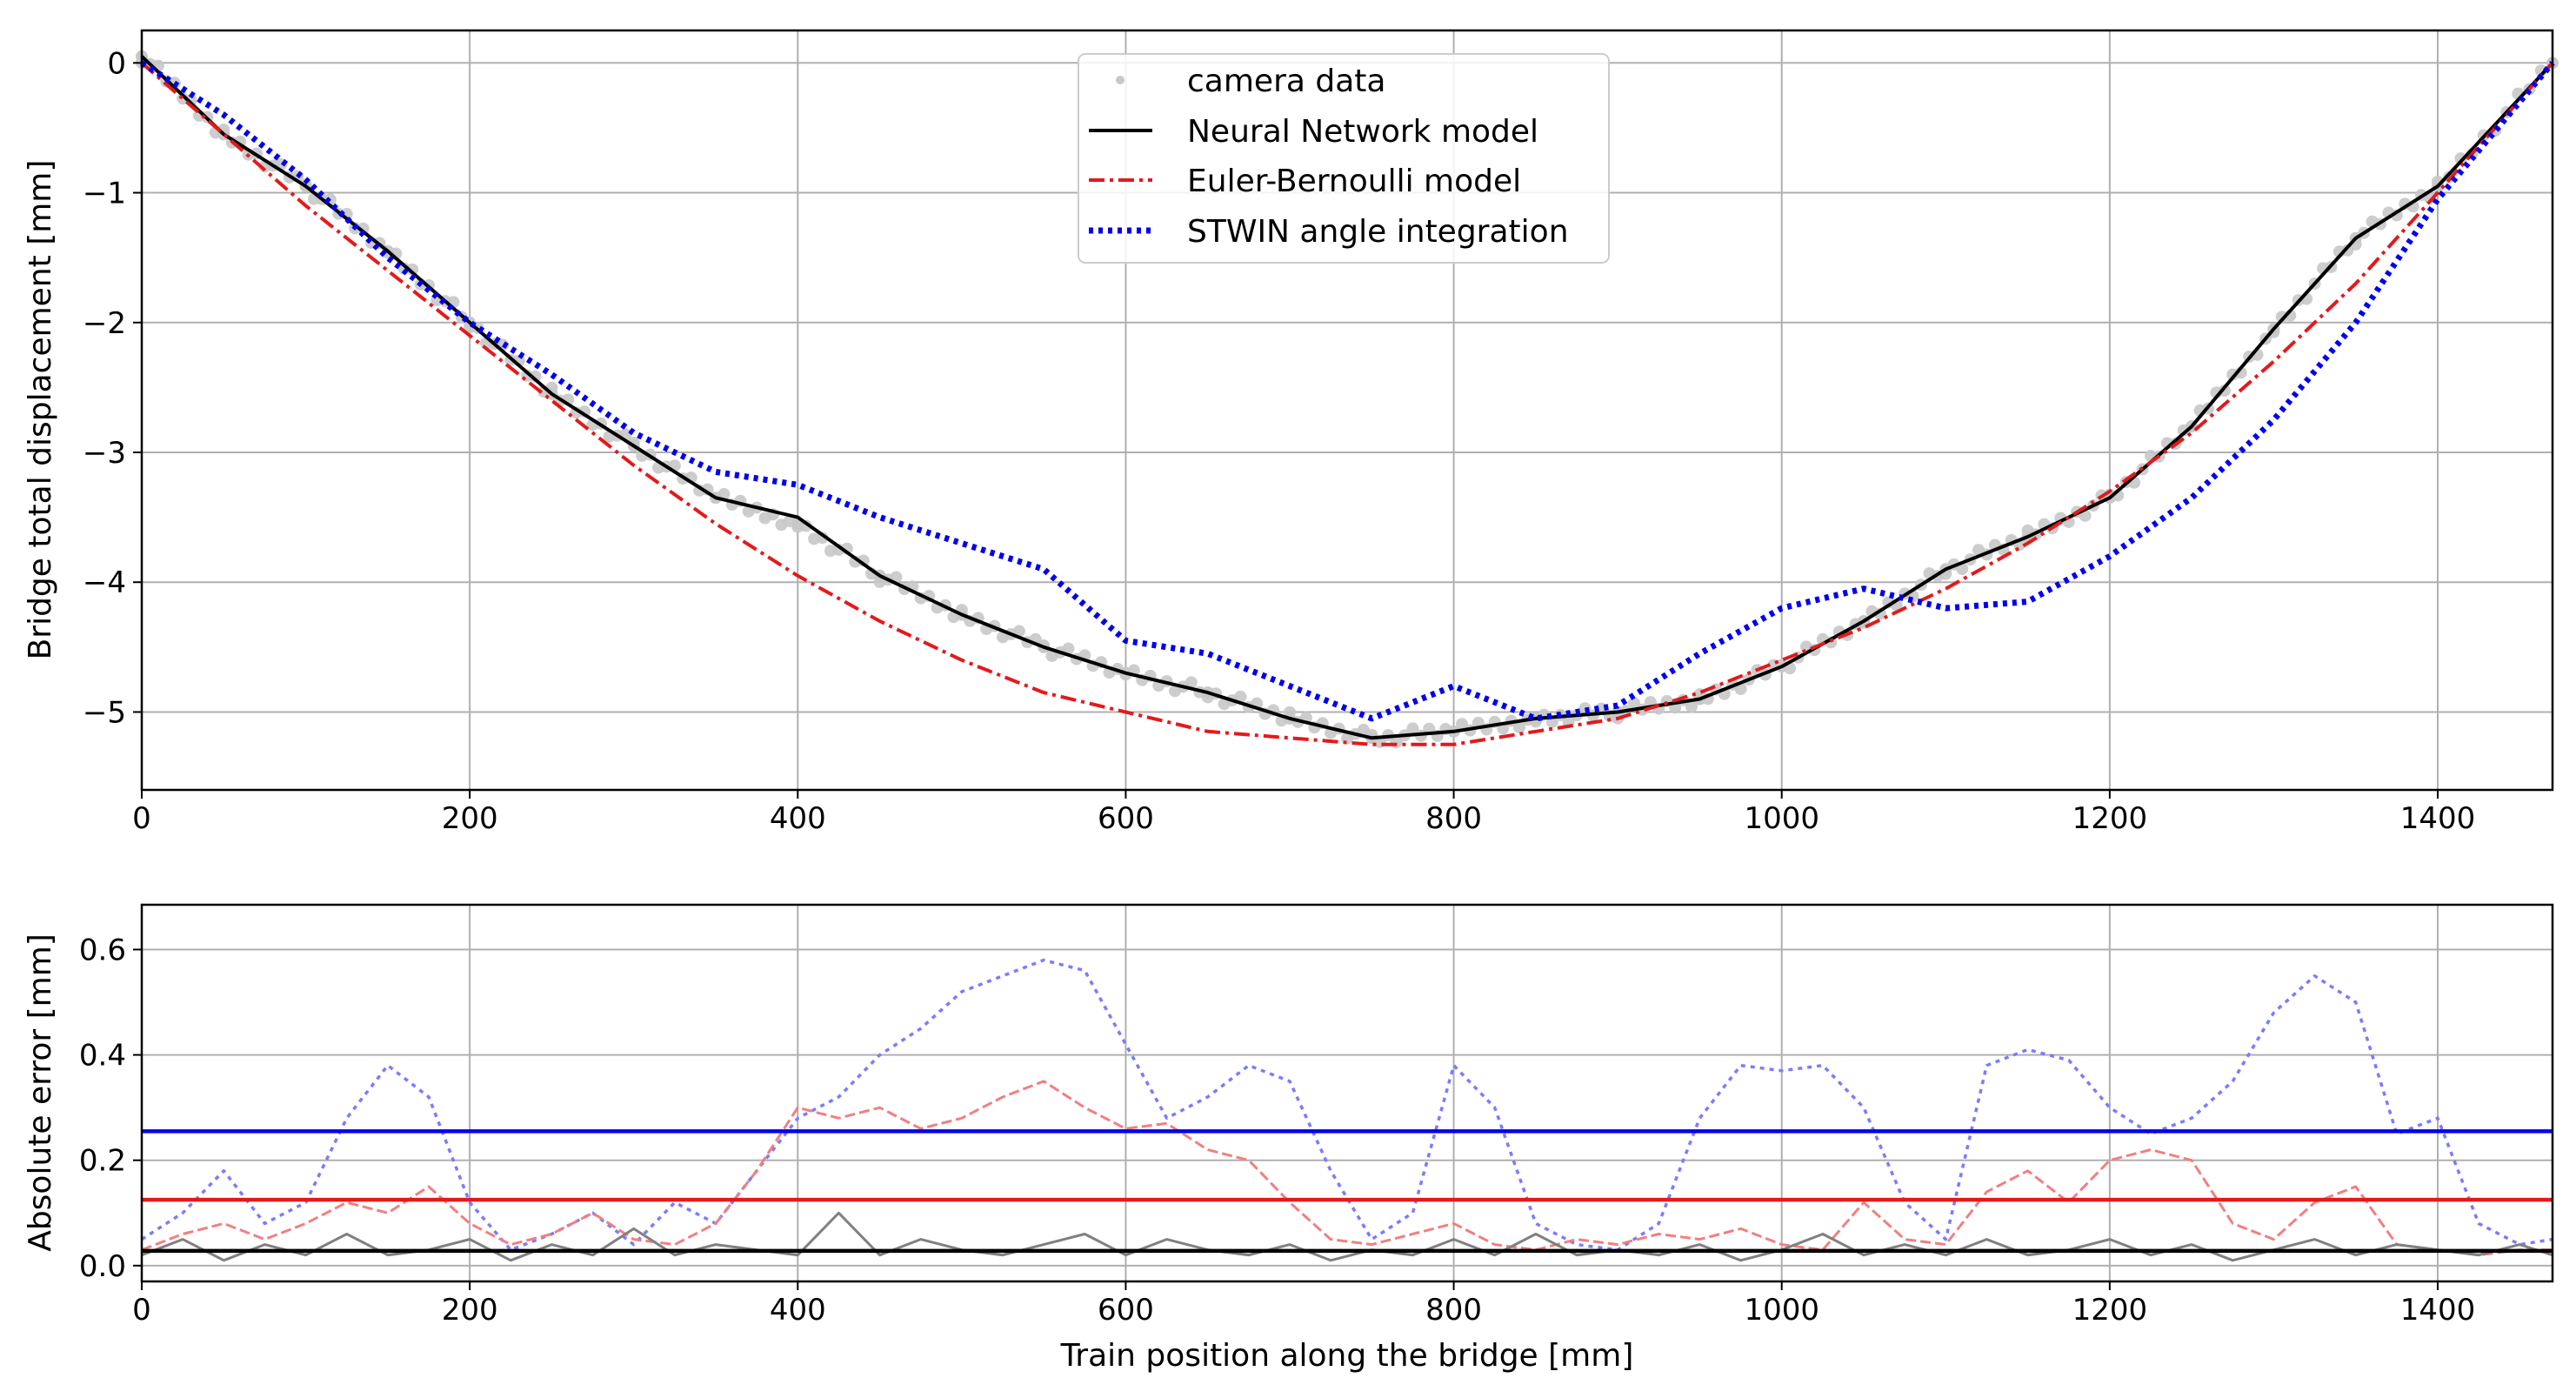 The width and height of the screenshot is (2576, 1398). What do you see at coordinates (1362, 132) in the screenshot?
I see `legend-label-nn: Neural Network model` at bounding box center [1362, 132].